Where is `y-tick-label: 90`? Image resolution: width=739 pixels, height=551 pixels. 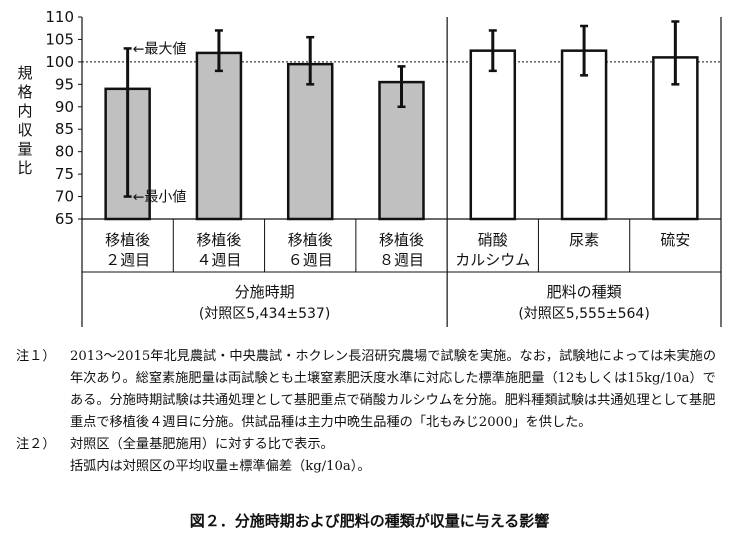
y-tick-label: 90 is located at coordinates (64, 107).